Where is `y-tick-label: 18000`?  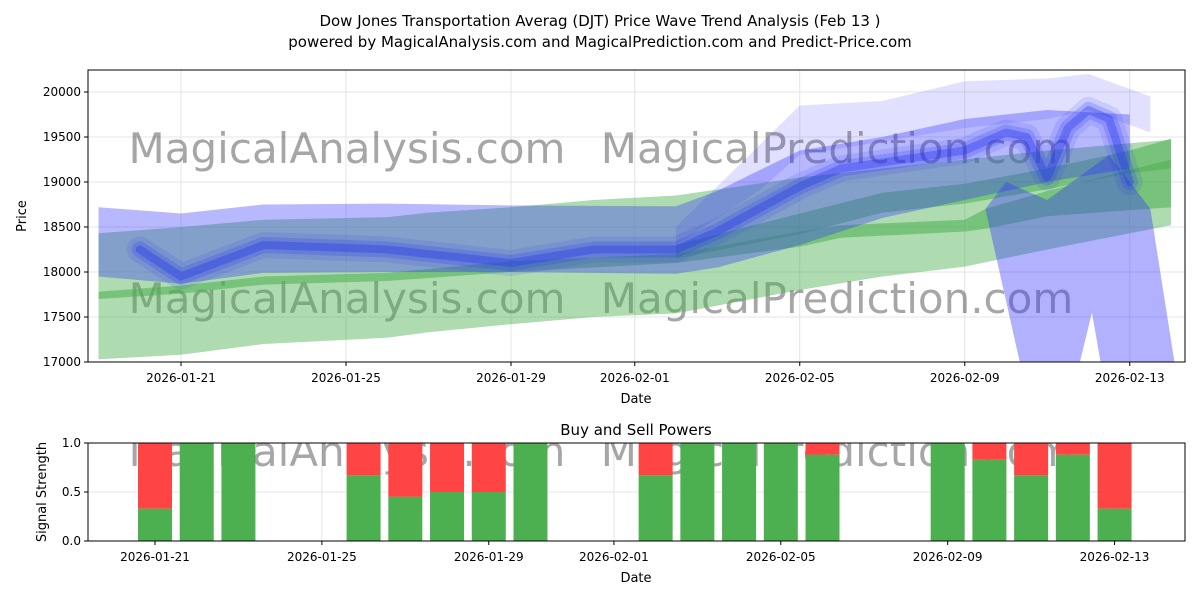 y-tick-label: 18000 is located at coordinates (62, 272).